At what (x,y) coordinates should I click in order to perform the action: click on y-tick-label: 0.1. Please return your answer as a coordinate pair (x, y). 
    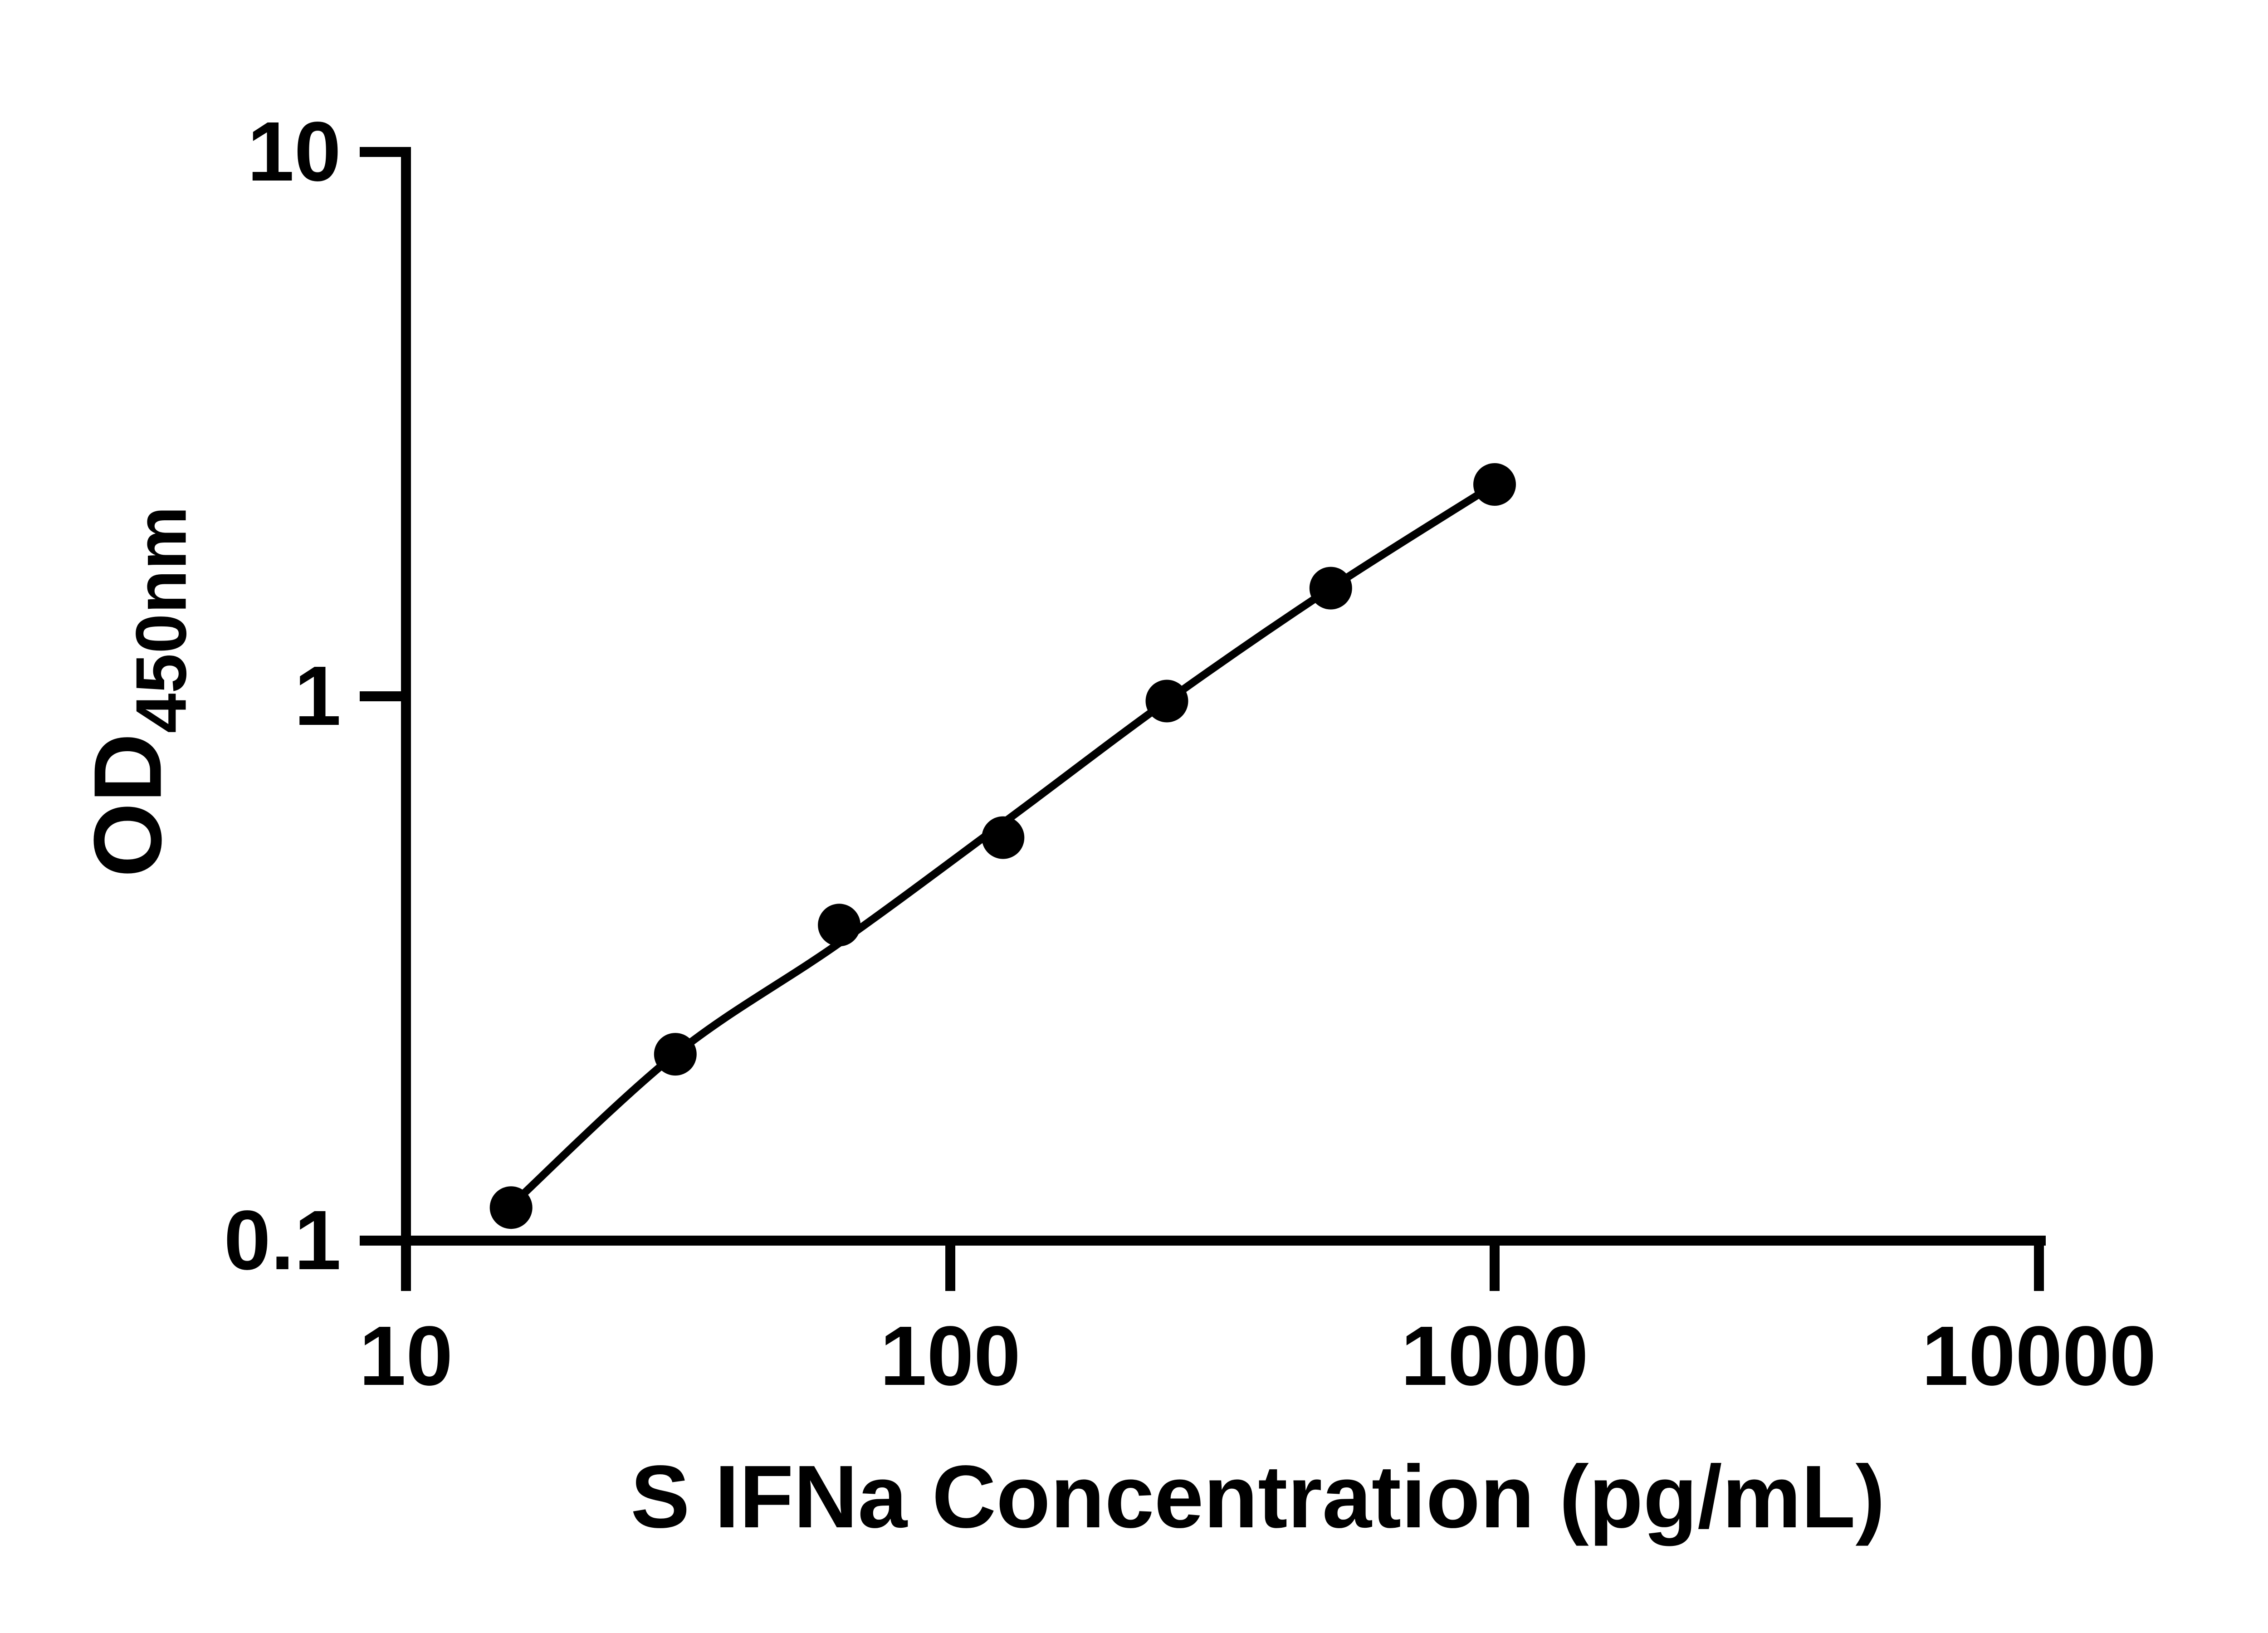
    Looking at the image, I should click on (283, 1240).